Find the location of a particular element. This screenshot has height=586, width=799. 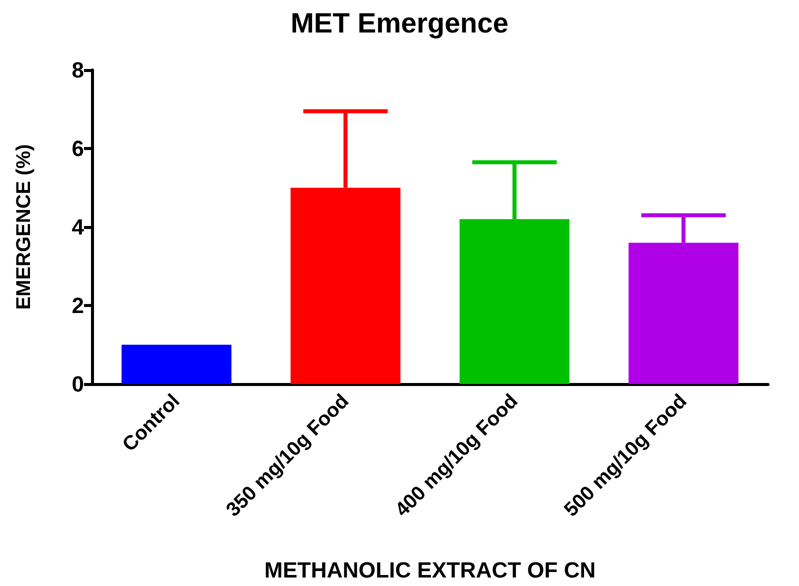

y-tick-label: 6 is located at coordinates (78, 148).